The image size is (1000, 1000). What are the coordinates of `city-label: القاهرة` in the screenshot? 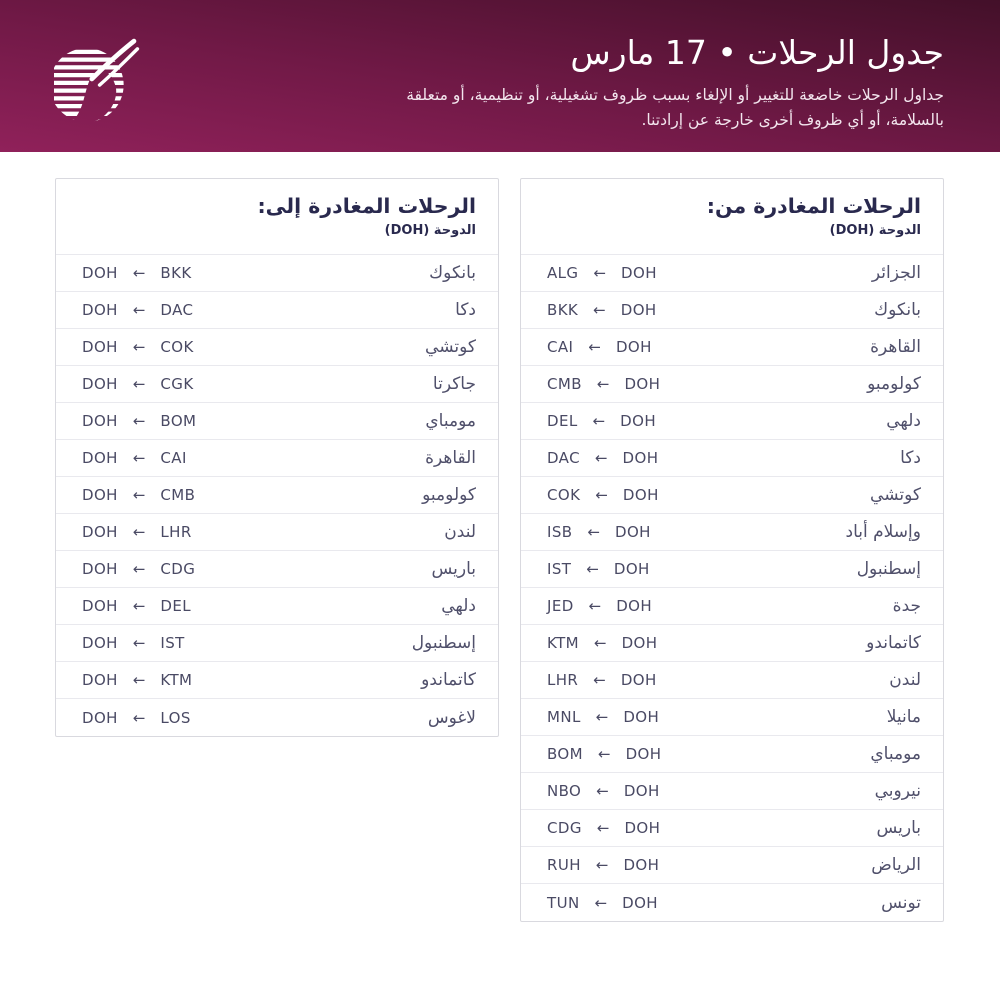 It's located at (895, 347).